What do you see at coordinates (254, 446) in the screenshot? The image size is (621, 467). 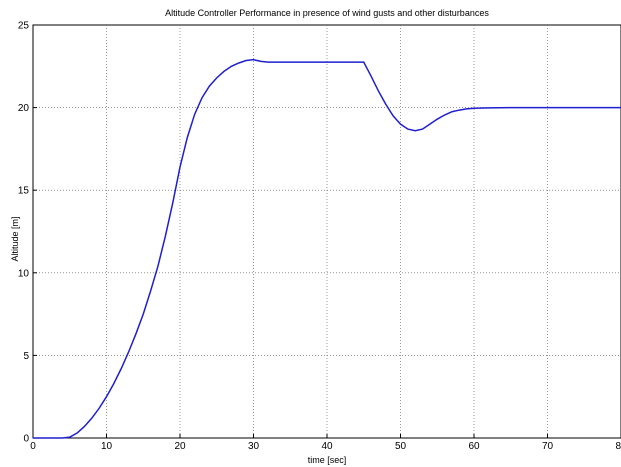 I see `x-tick-label: 30` at bounding box center [254, 446].